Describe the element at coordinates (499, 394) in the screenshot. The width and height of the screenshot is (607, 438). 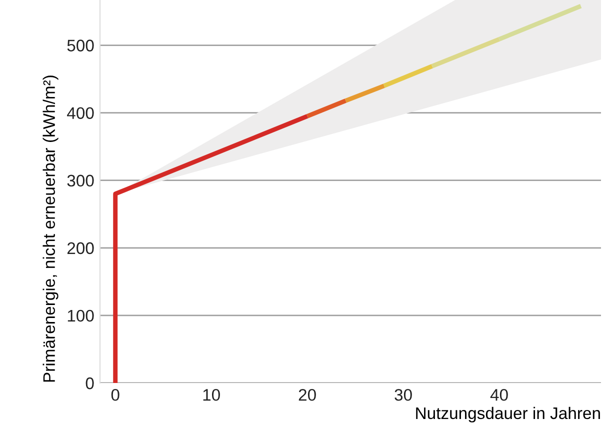
I see `x-tick-label: 40` at that location.